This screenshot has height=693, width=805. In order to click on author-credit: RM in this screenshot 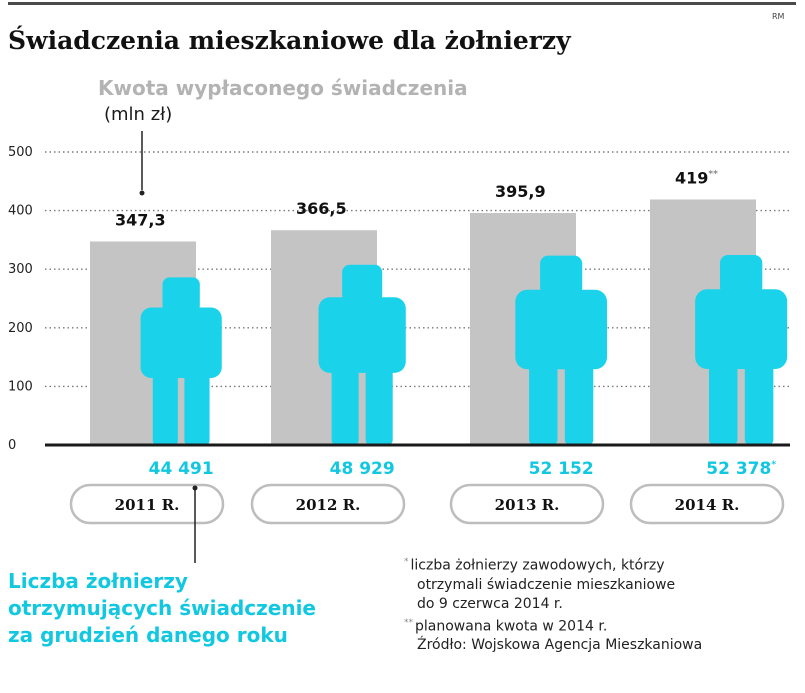, I will do `click(778, 16)`.